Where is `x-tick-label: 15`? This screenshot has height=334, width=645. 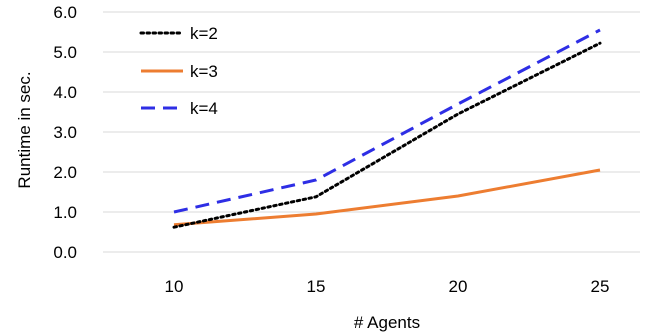
x-tick-label: 15 is located at coordinates (316, 286).